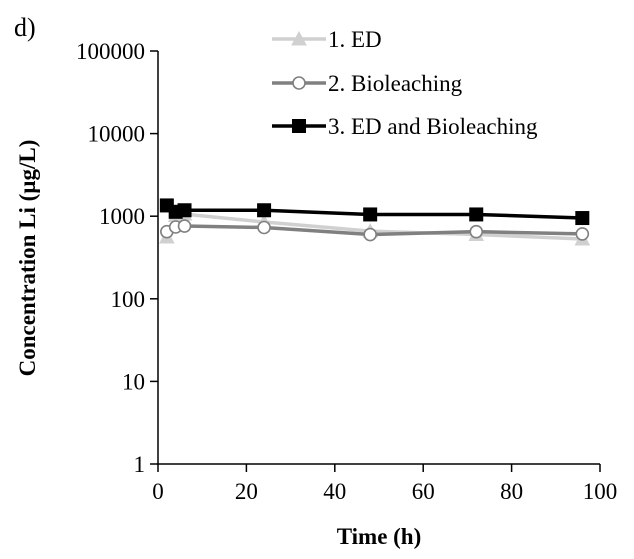 The image size is (634, 559). I want to click on series-layer, so click(375, 222).